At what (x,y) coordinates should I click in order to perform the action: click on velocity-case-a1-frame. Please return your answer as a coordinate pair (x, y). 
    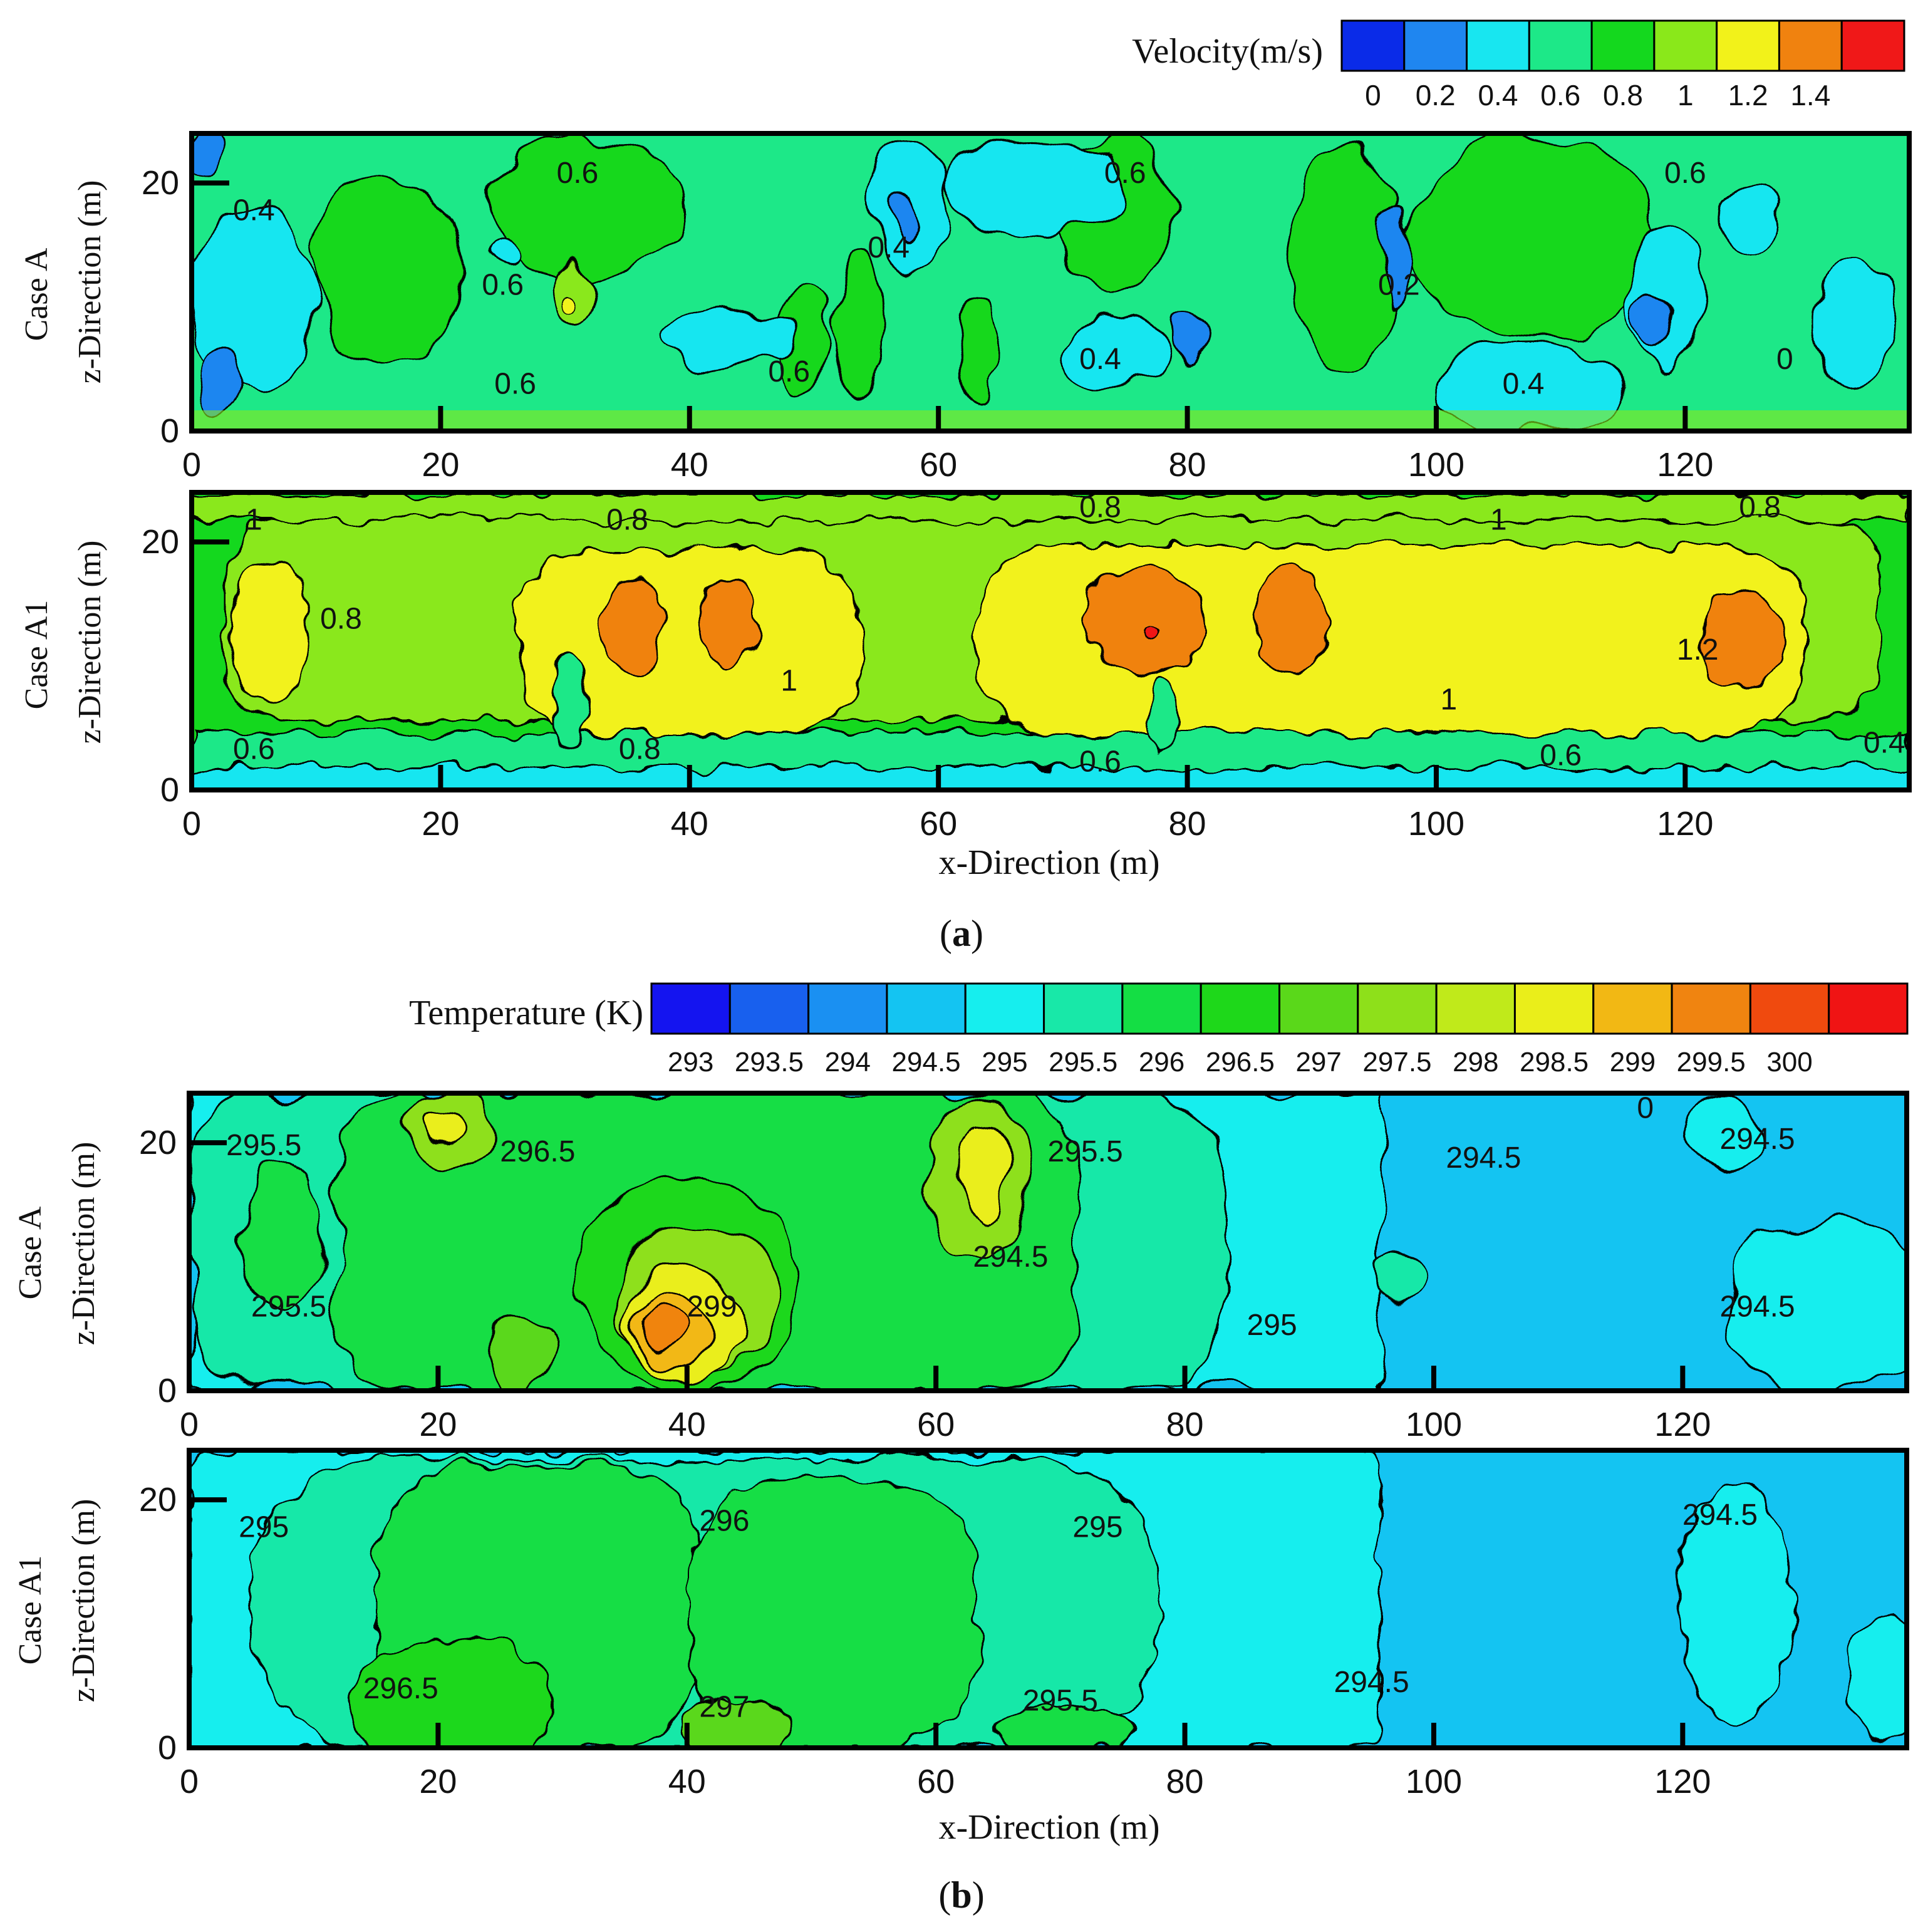
    Looking at the image, I should click on (1051, 641).